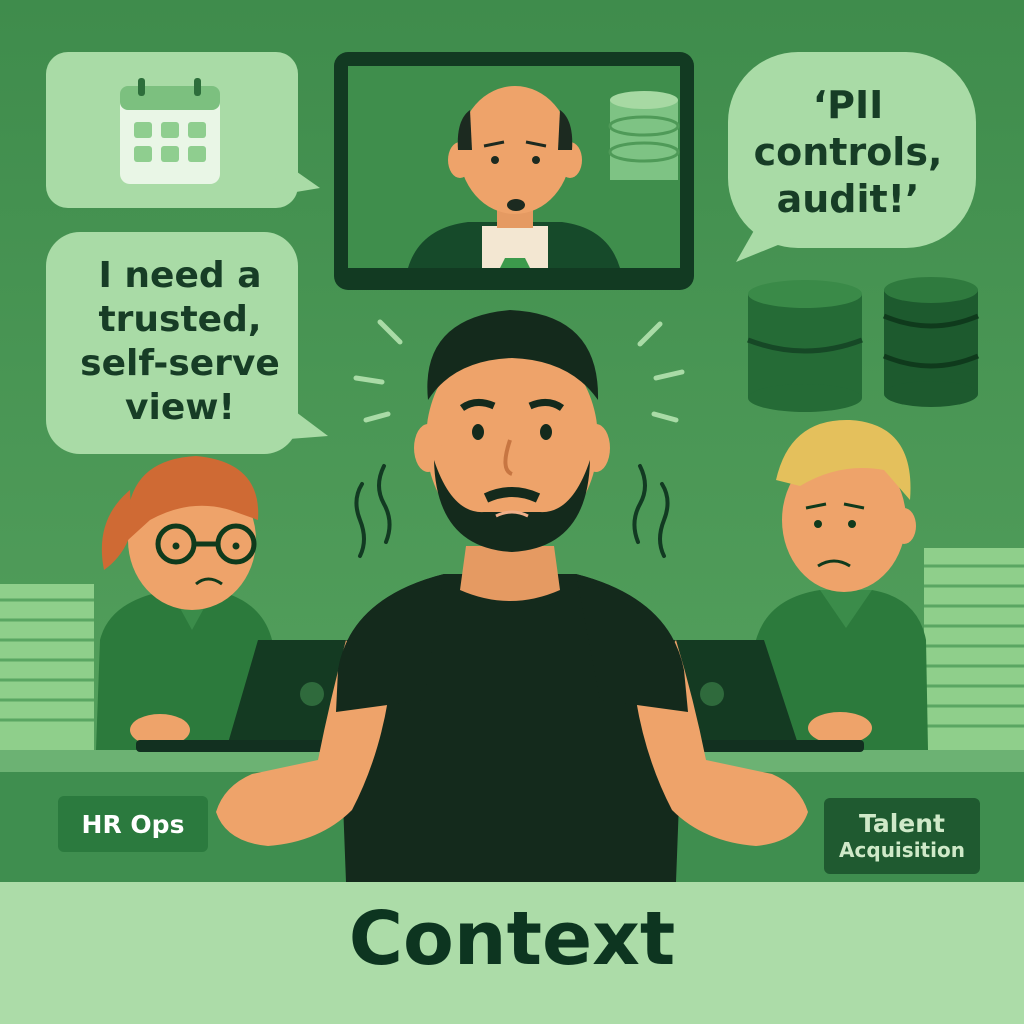 This screenshot has width=1024, height=1024. Describe the element at coordinates (848, 152) in the screenshot. I see `quote-bubble-text: ‘PII controls, audit!’` at that location.